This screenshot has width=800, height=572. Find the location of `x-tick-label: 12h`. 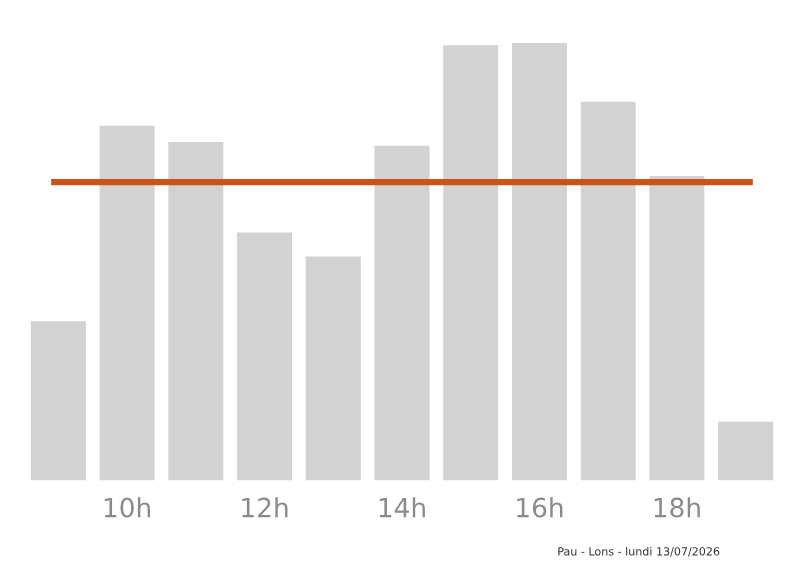

x-tick-label: 12h is located at coordinates (265, 507).